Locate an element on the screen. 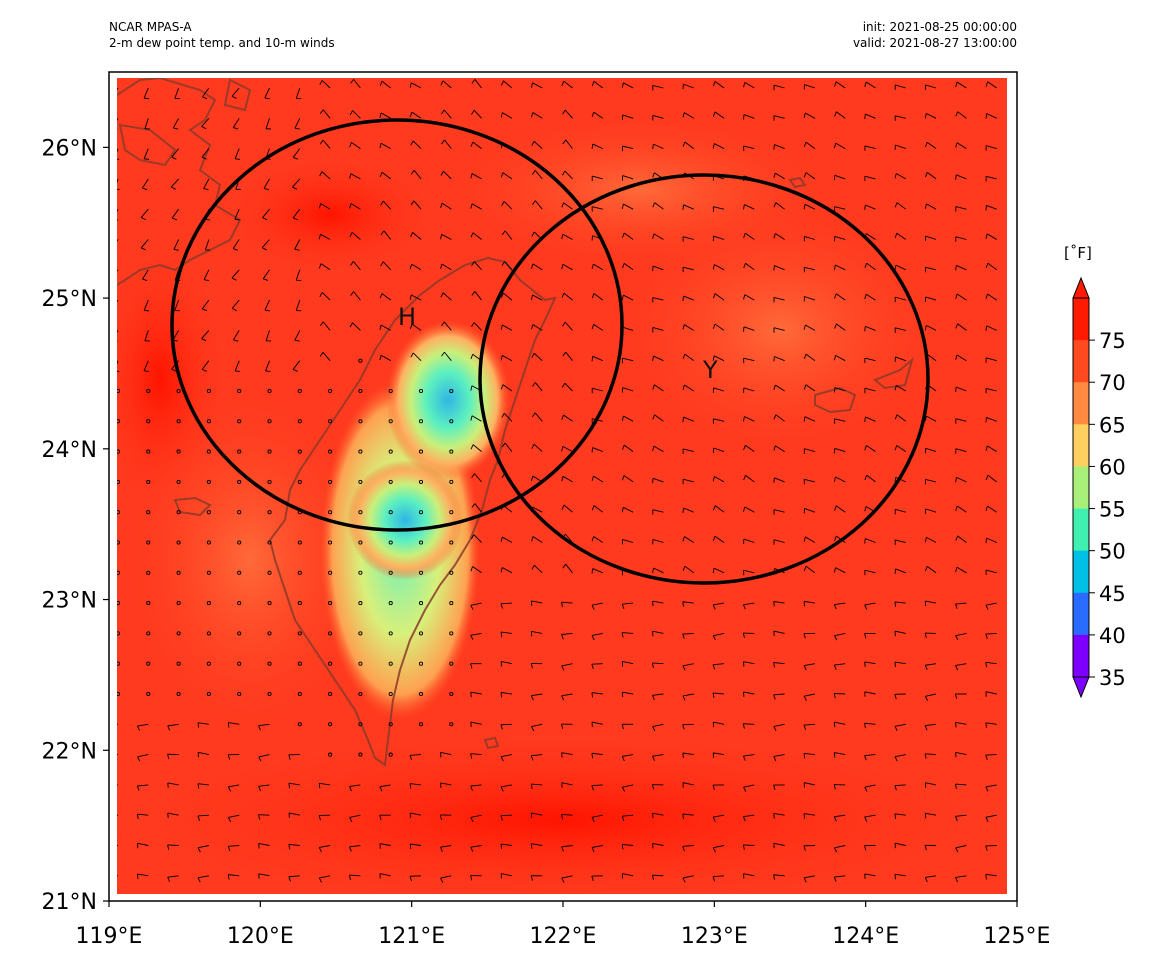  x-tick-label: 124°E is located at coordinates (865, 936).